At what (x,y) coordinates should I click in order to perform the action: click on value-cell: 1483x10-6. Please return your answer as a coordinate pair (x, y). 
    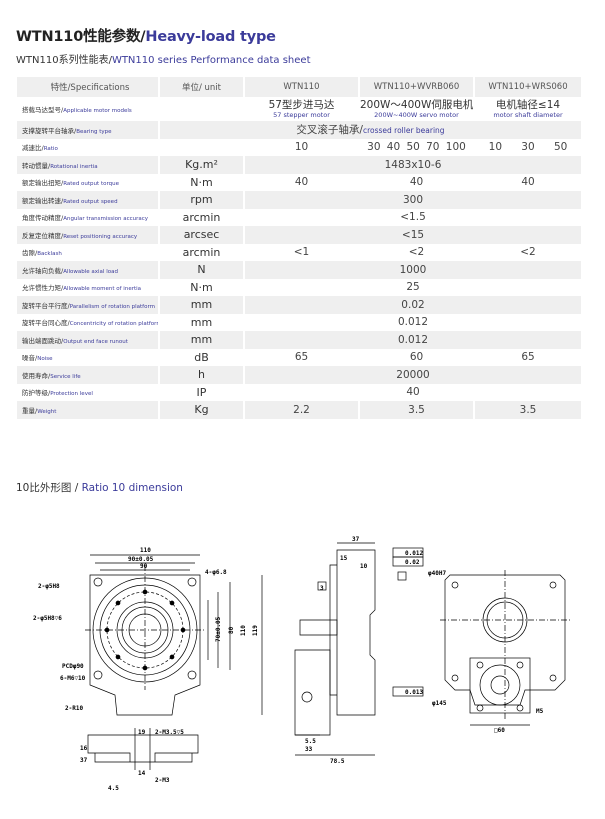
    Looking at the image, I should click on (412, 165).